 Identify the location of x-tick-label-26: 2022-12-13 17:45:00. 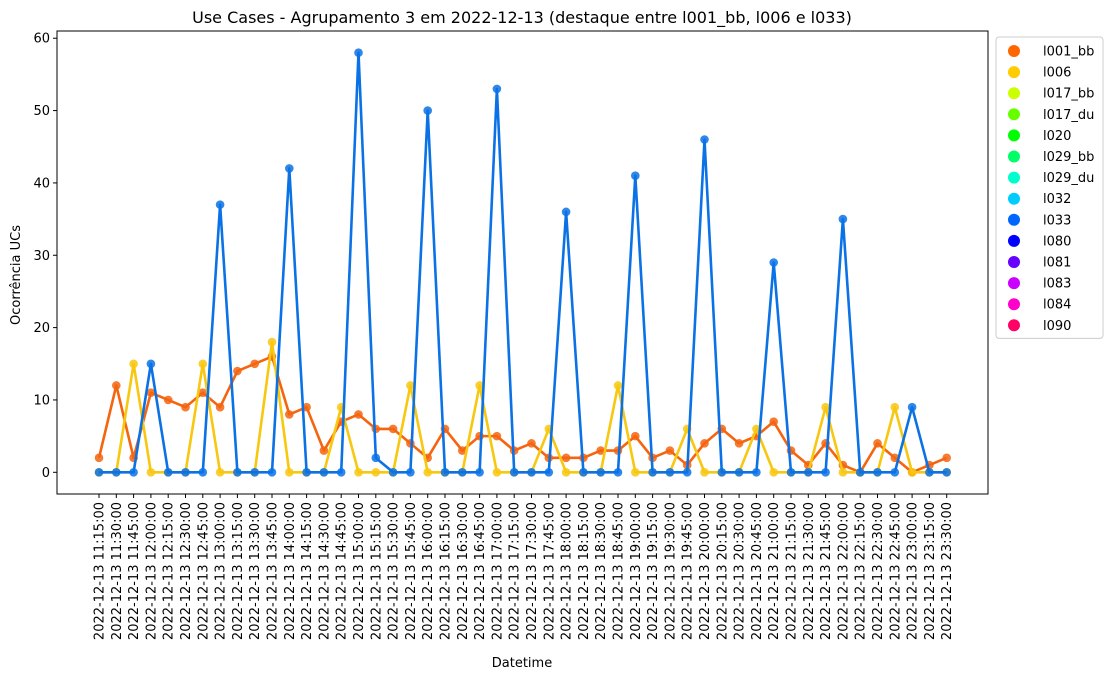
(549, 571).